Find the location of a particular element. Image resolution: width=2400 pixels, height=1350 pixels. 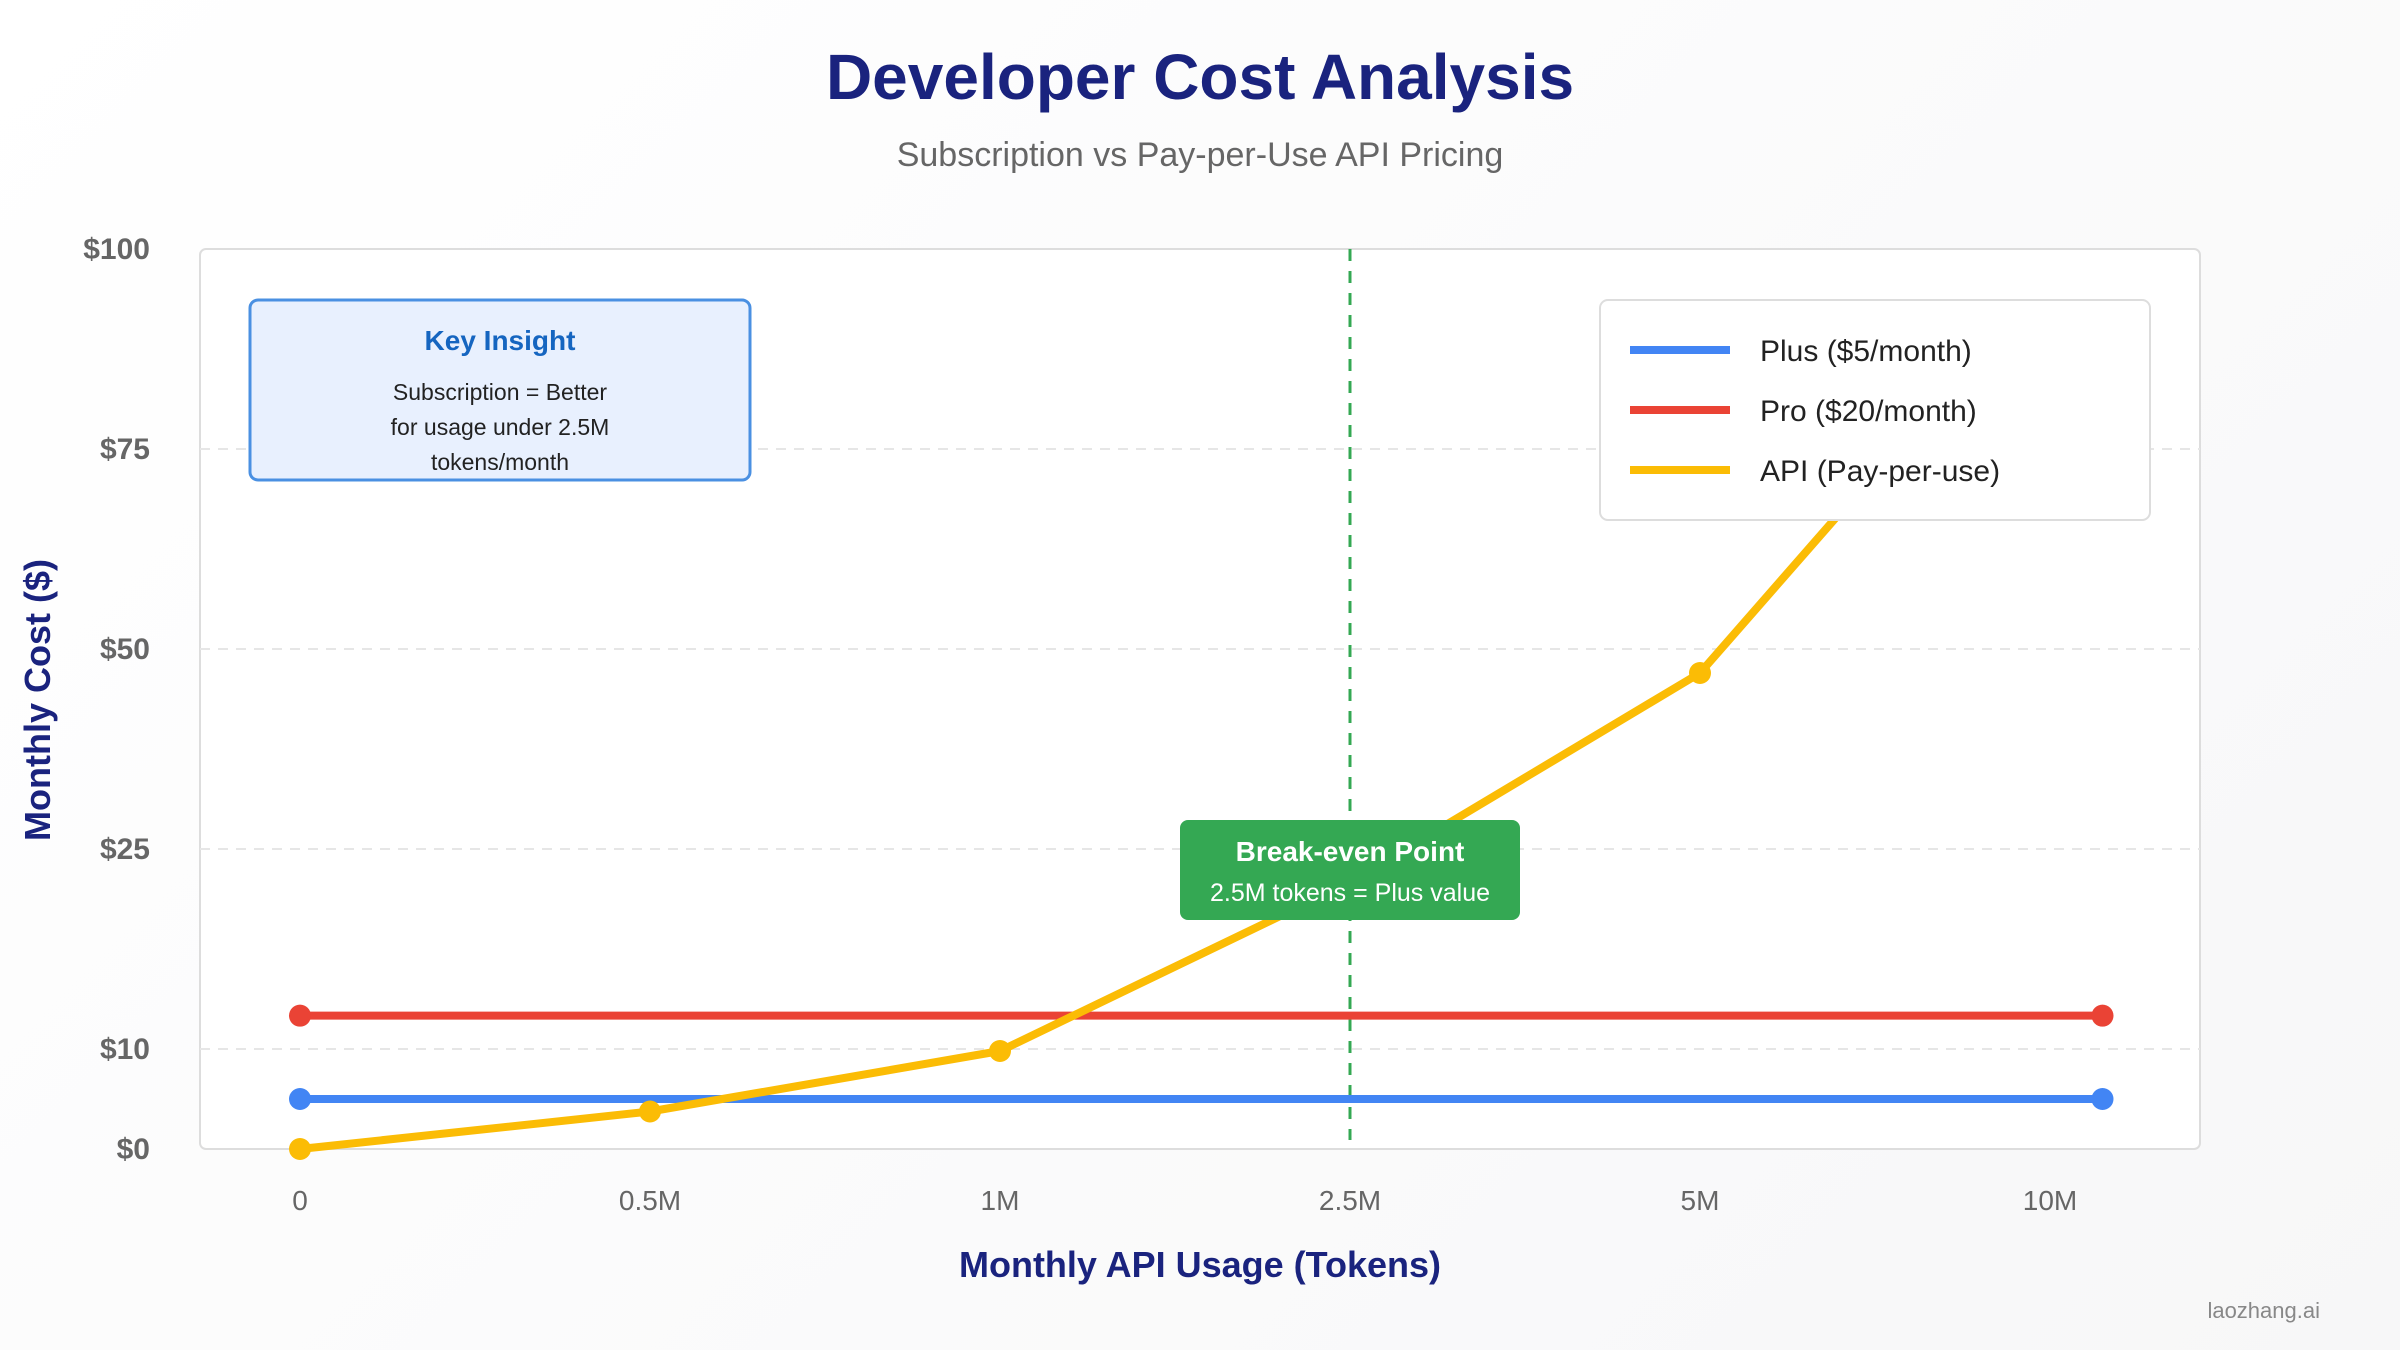

key-insight-line-2: for usage under 2.5M is located at coordinates (500, 427).